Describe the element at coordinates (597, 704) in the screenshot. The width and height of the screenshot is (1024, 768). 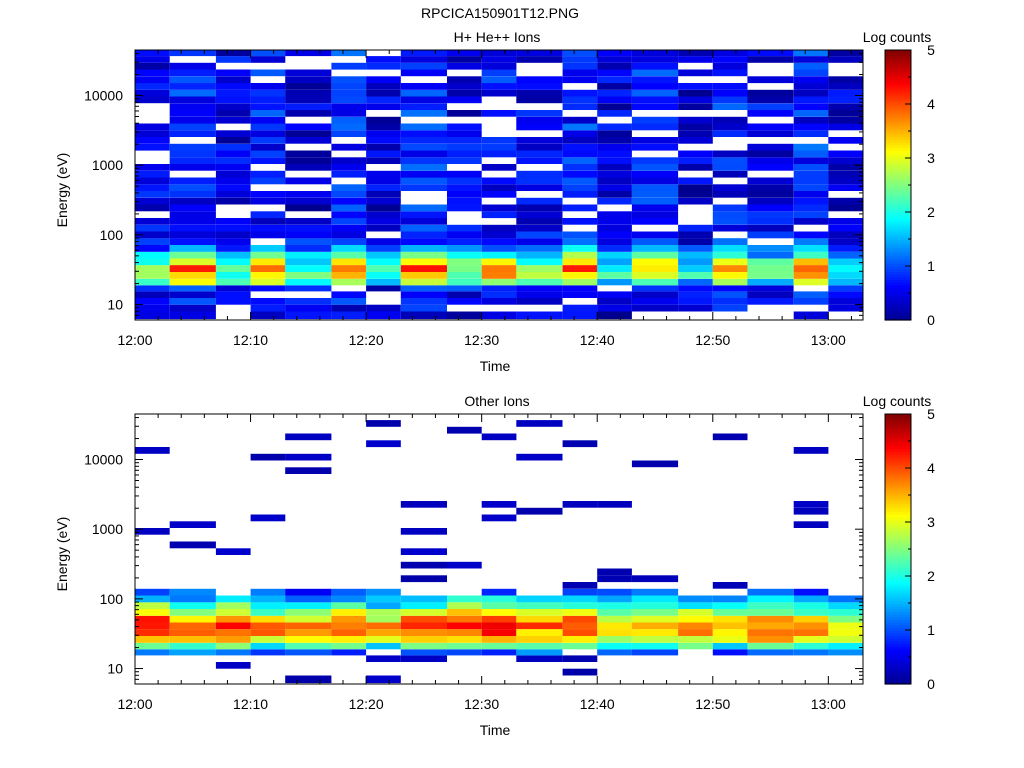
I see `x-tick-label: 12:40` at that location.